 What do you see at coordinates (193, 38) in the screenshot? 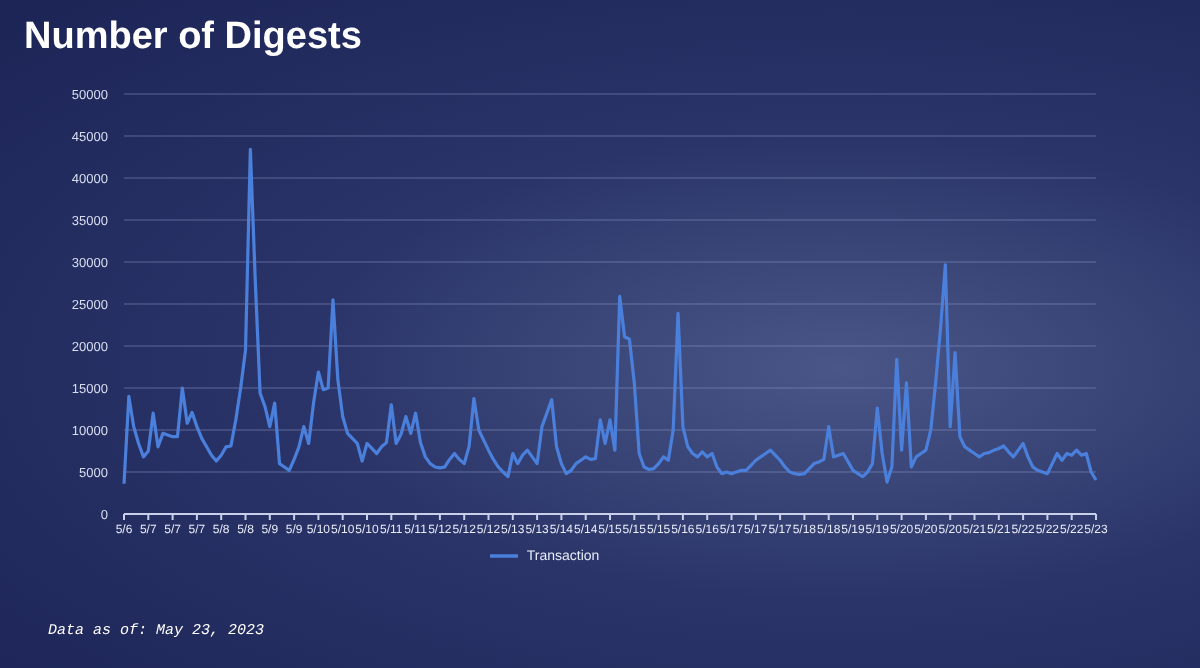
I see `chart-title: Number of Digests` at bounding box center [193, 38].